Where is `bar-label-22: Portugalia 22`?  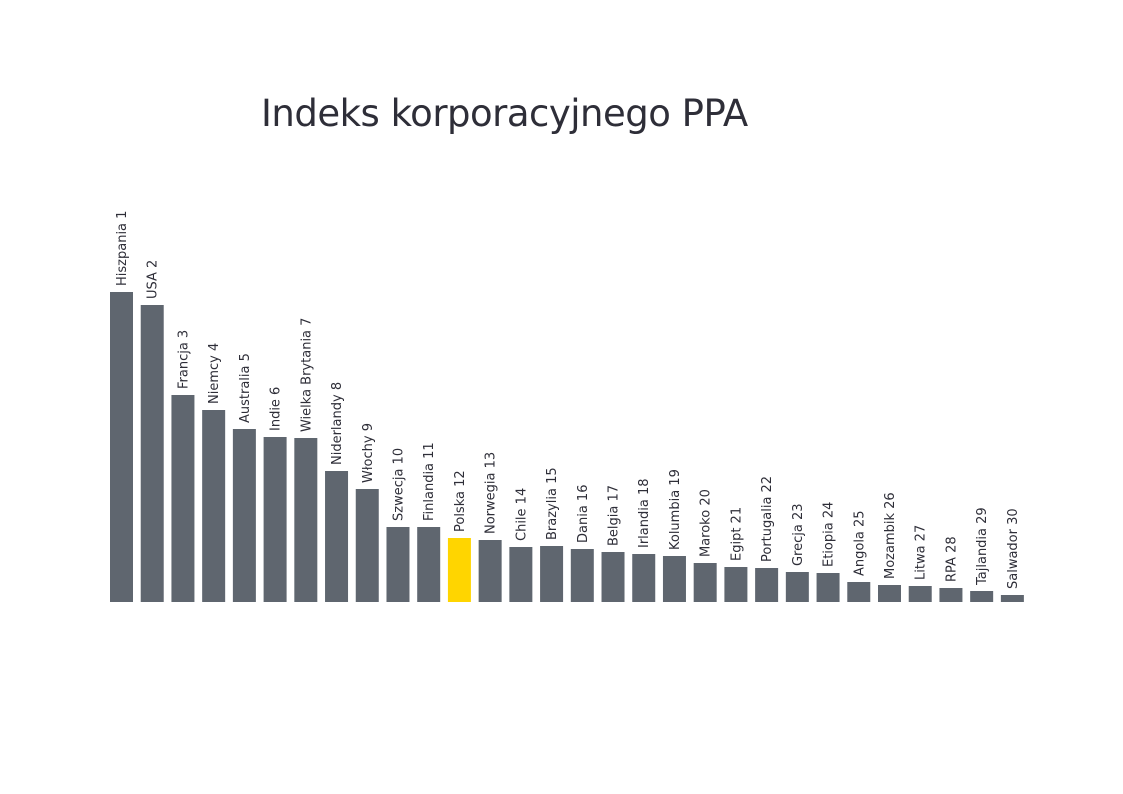 bar-label-22: Portugalia 22 is located at coordinates (767, 519).